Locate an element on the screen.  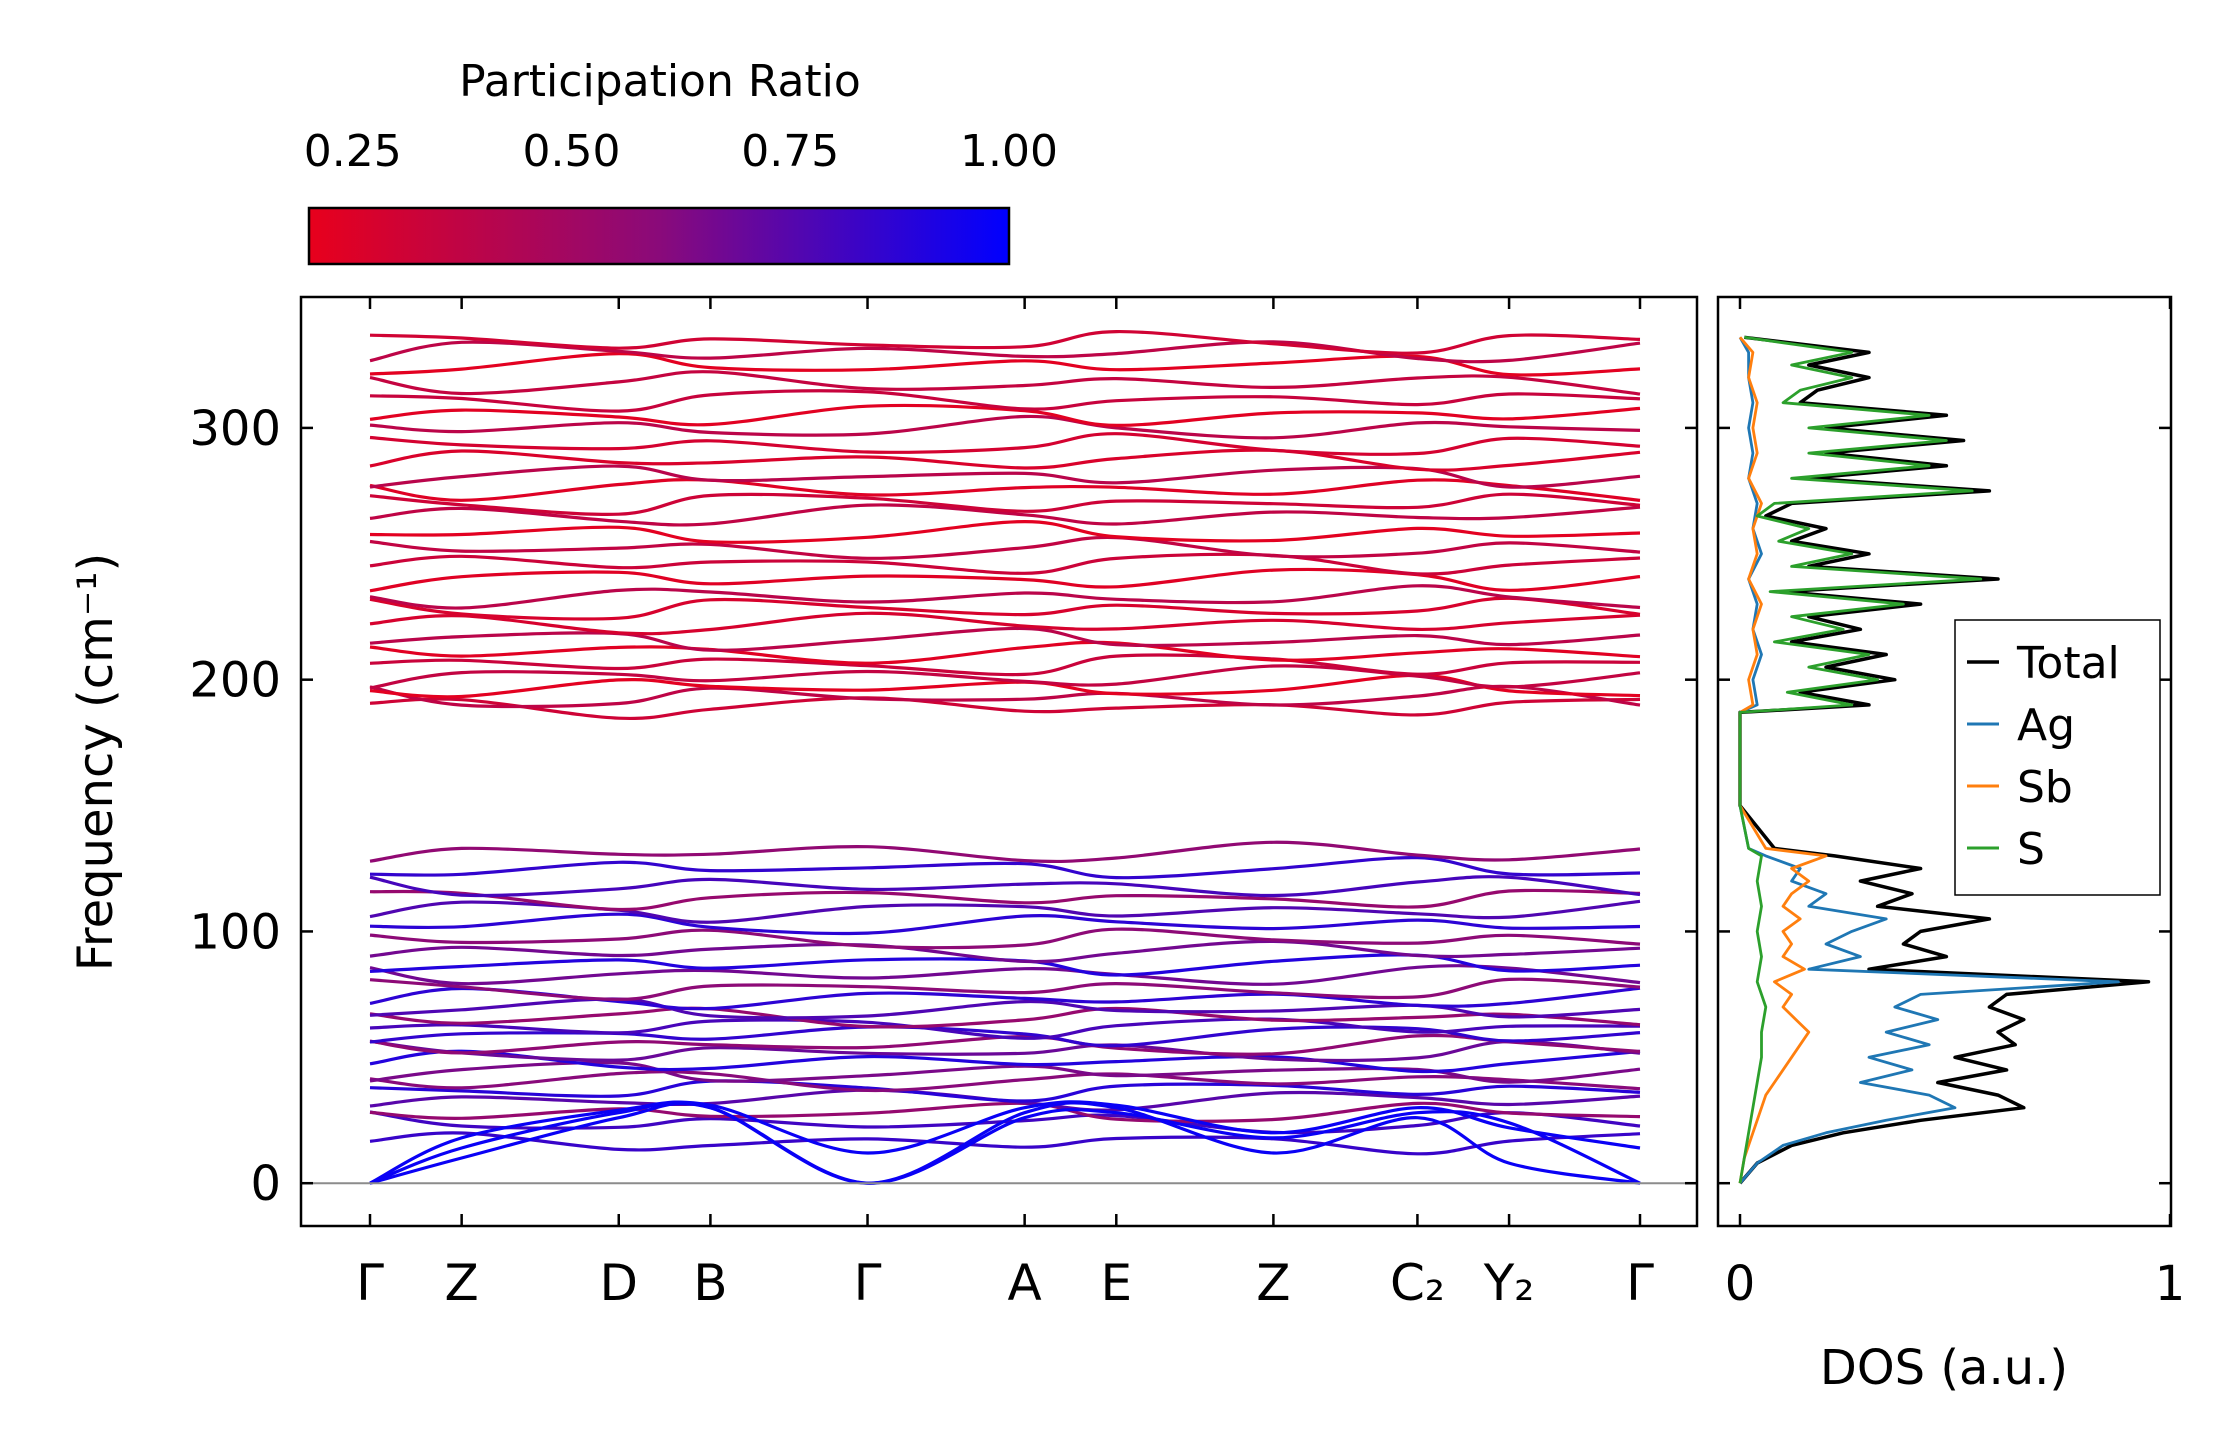
colorbar-ticks: 0.25 0.50 0.75 1.00 is located at coordinates (681, 195).